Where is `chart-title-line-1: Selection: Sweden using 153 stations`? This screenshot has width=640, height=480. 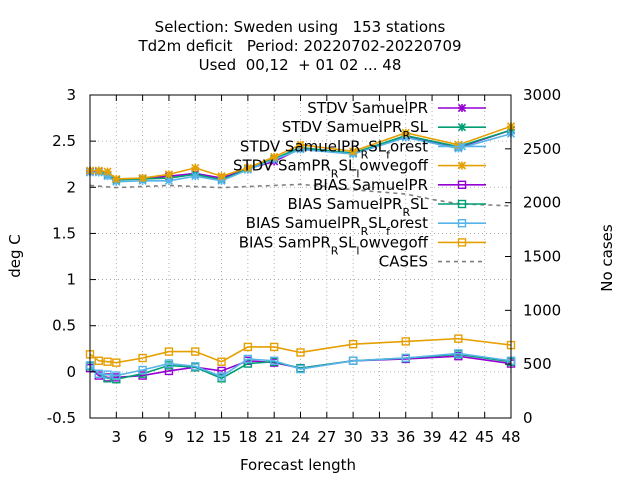 chart-title-line-1: Selection: Sweden using 153 stations is located at coordinates (300, 27).